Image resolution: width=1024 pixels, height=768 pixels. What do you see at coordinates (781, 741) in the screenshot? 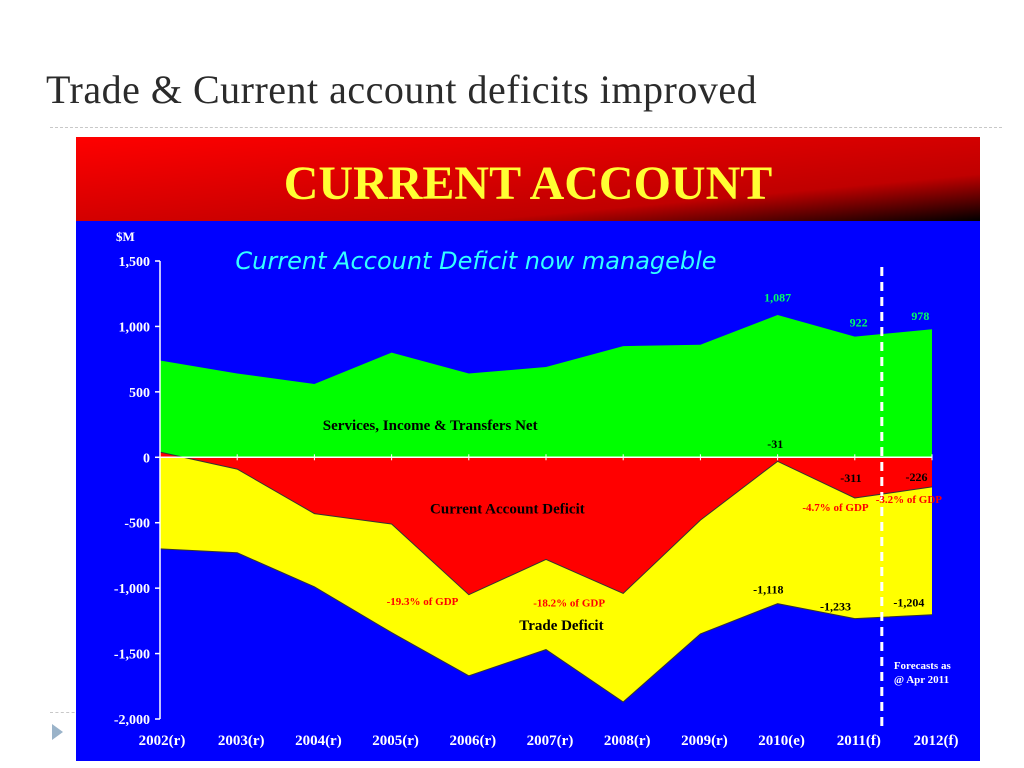
I see `x-tick-label: 2010(e)` at bounding box center [781, 741].